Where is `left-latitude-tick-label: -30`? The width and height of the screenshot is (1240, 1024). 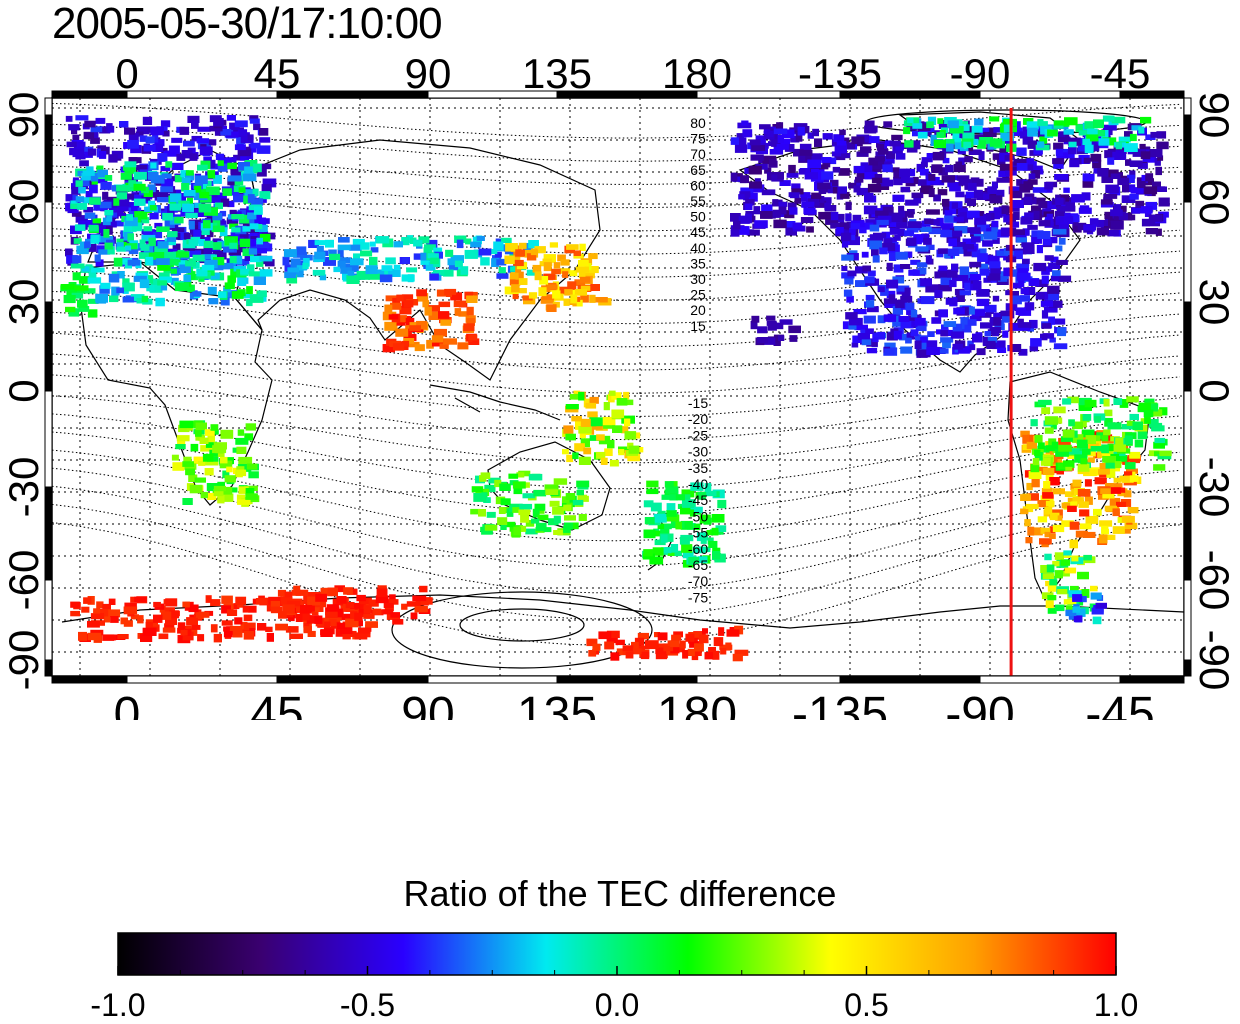 left-latitude-tick-label: -30 is located at coordinates (23, 487).